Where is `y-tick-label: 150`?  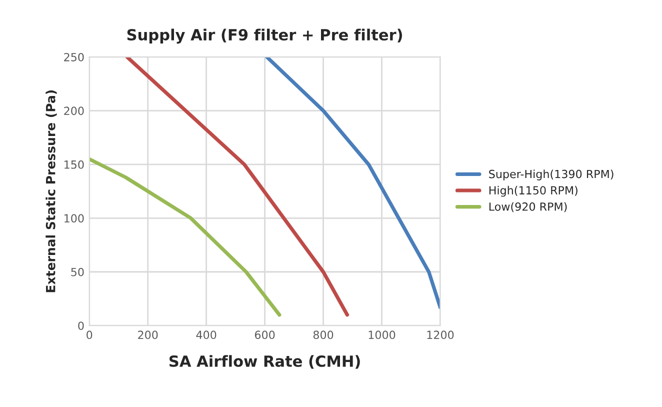
y-tick-label: 150 is located at coordinates (74, 164).